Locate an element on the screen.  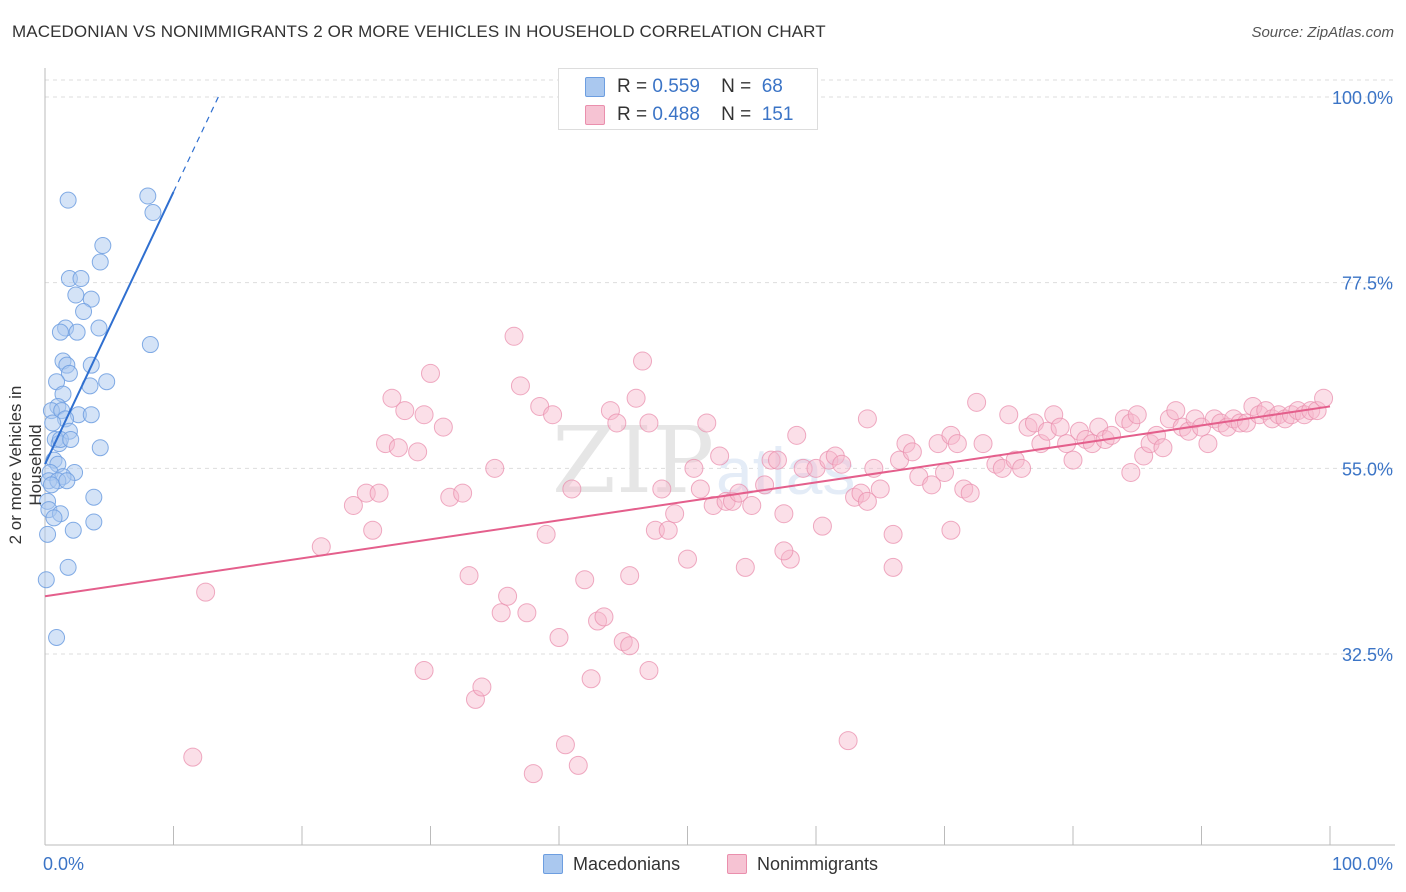
nonimmigrants-r-value: 0.488 is located at coordinates (676, 114).